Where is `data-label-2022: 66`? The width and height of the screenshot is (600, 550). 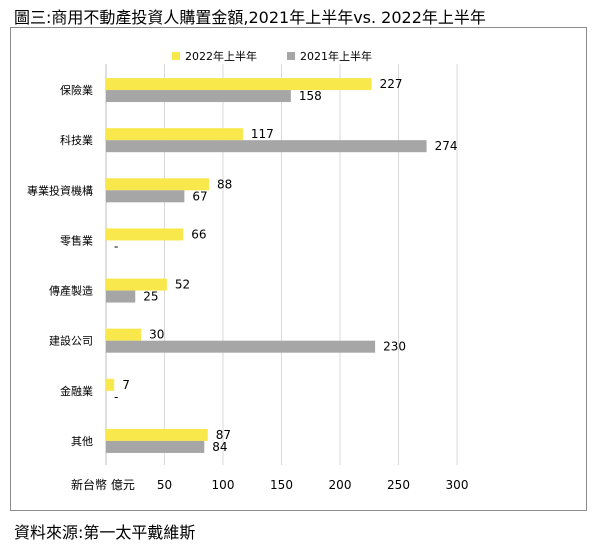 data-label-2022: 66 is located at coordinates (198, 234).